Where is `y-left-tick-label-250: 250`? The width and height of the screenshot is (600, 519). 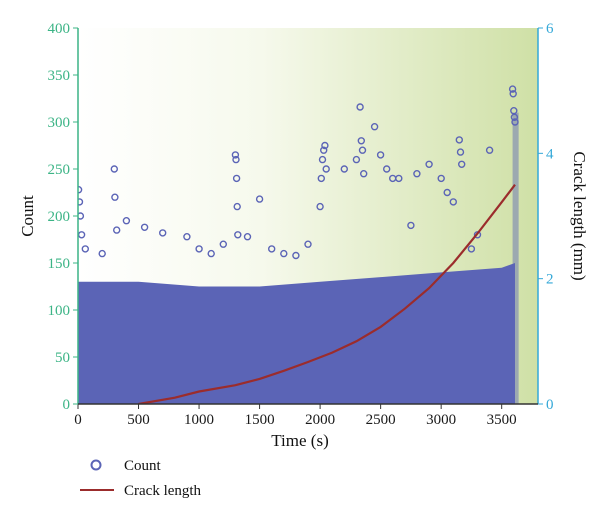 y-left-tick-label-250: 250 is located at coordinates (59, 170).